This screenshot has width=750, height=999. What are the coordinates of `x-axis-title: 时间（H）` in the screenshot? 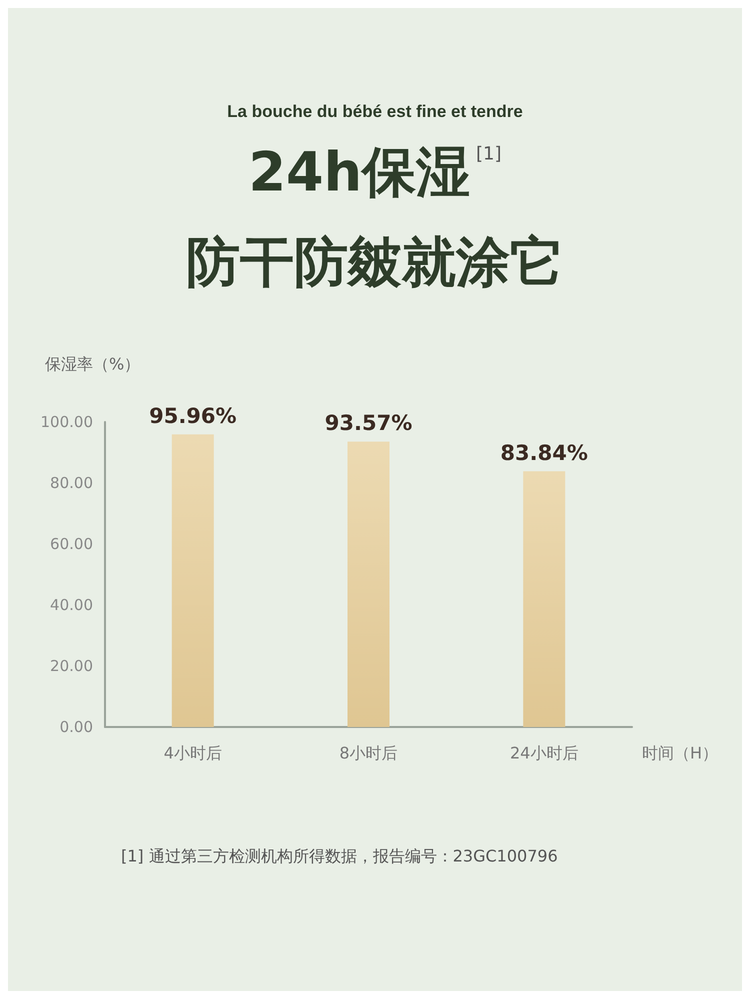 It's located at (680, 753).